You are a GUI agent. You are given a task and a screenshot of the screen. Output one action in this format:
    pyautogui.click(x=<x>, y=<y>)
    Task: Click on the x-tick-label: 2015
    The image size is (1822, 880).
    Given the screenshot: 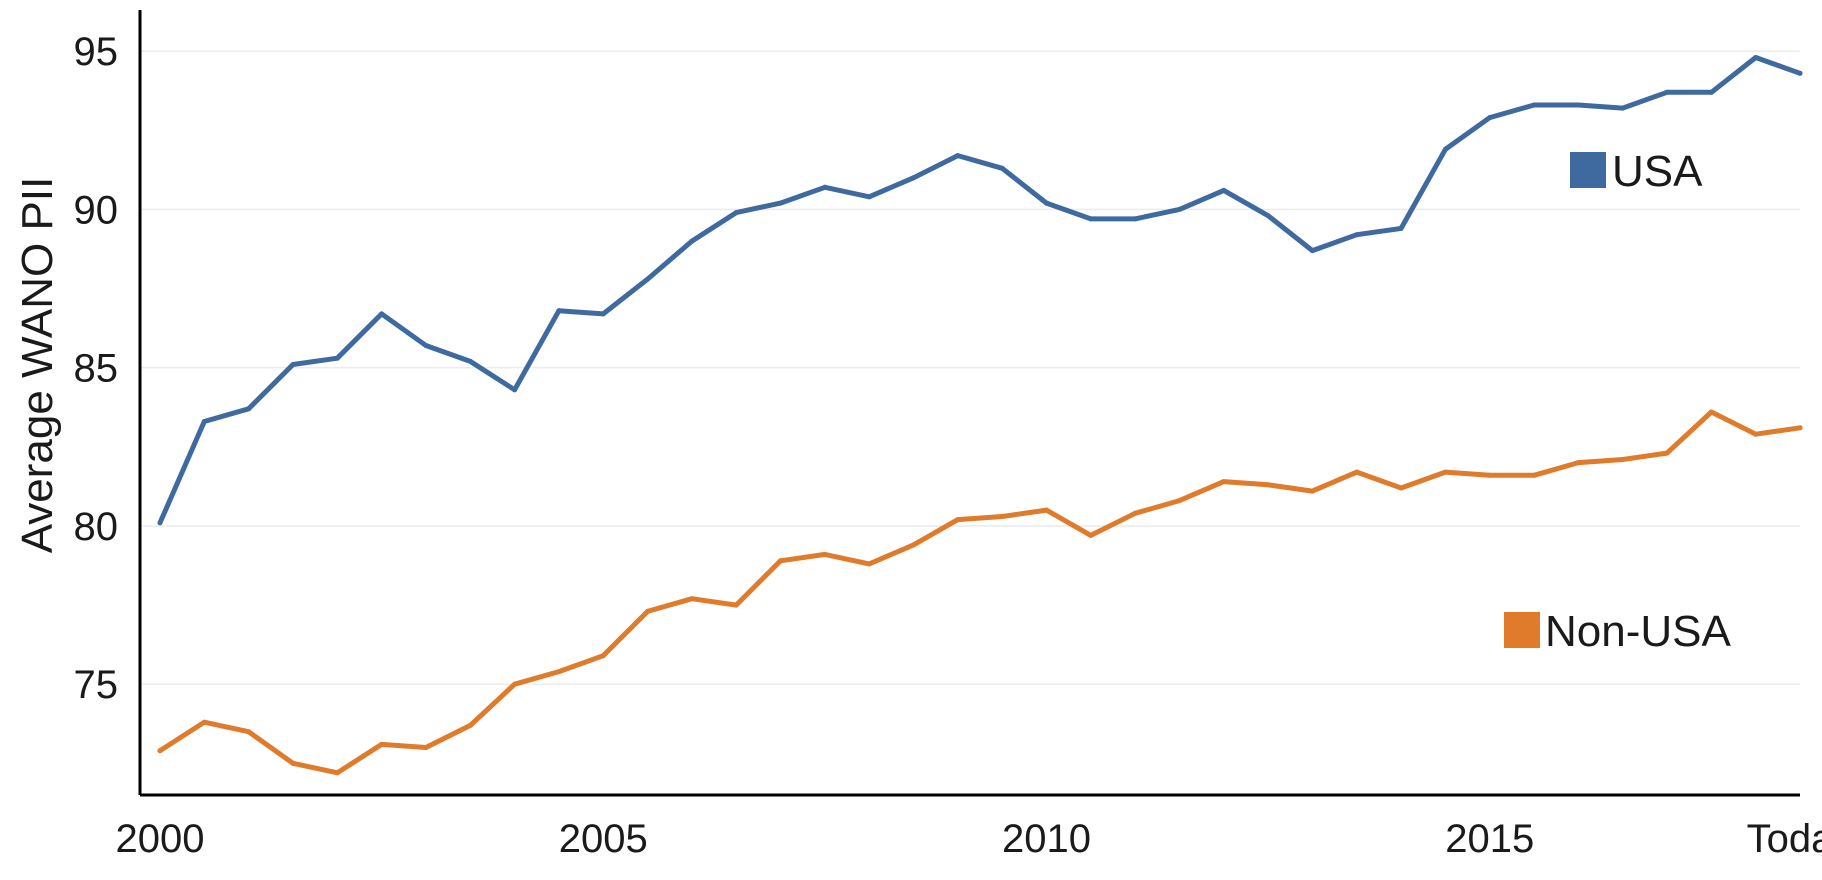 What is the action you would take?
    pyautogui.click(x=1489, y=839)
    